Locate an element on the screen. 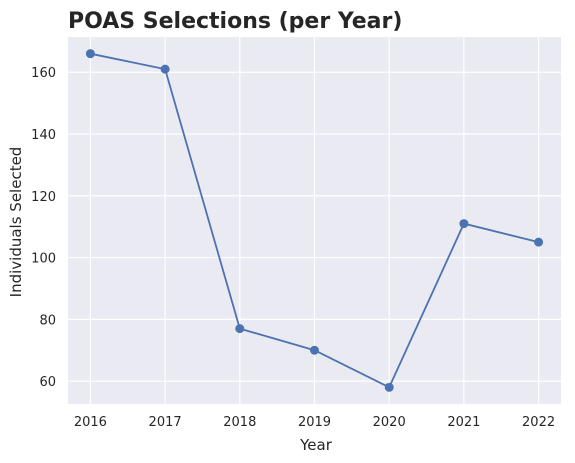 The height and width of the screenshot is (463, 575). y-tick-label: 60 is located at coordinates (47, 382).